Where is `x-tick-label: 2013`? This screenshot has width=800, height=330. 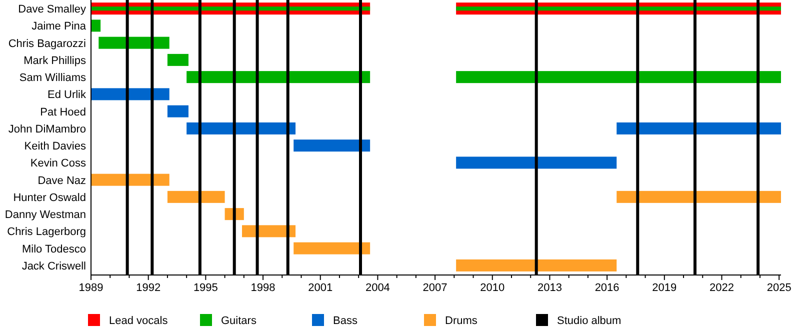
x-tick-label: 2013 is located at coordinates (549, 288).